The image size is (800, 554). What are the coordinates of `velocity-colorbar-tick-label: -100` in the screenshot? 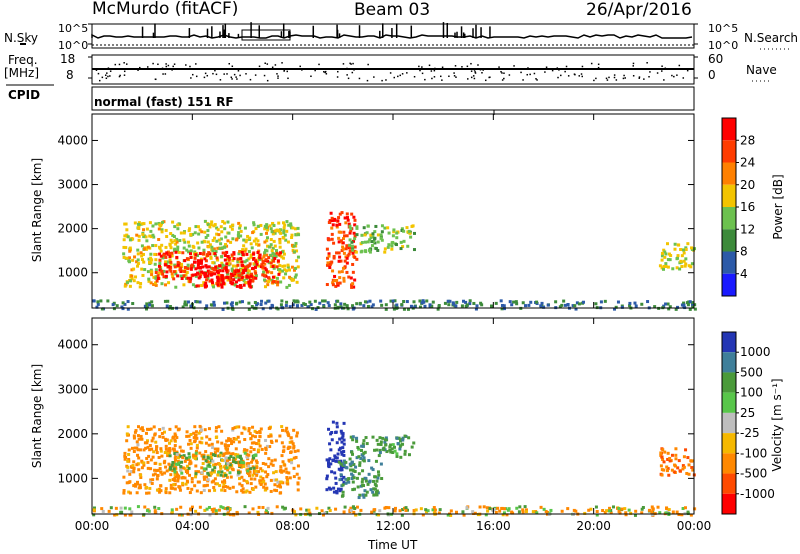 It's located at (753, 453).